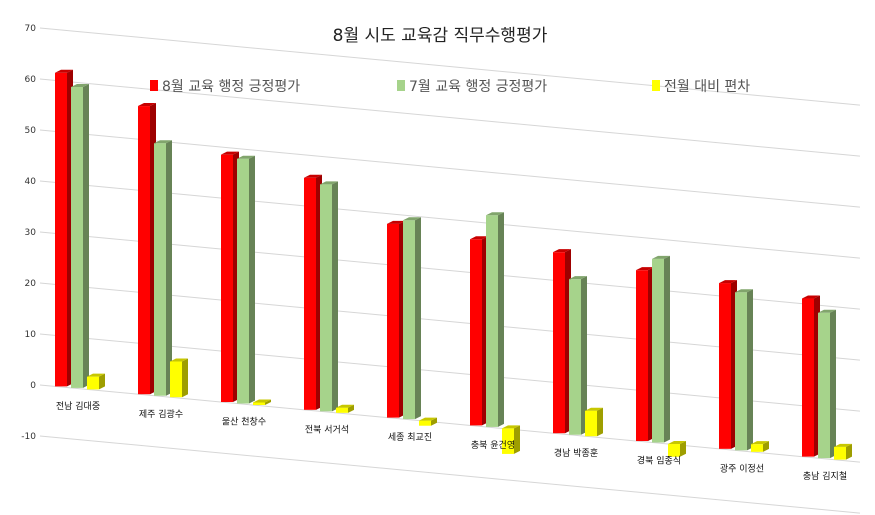 The width and height of the screenshot is (875, 515). I want to click on x-category-label: 충북 윤건영, so click(493, 445).